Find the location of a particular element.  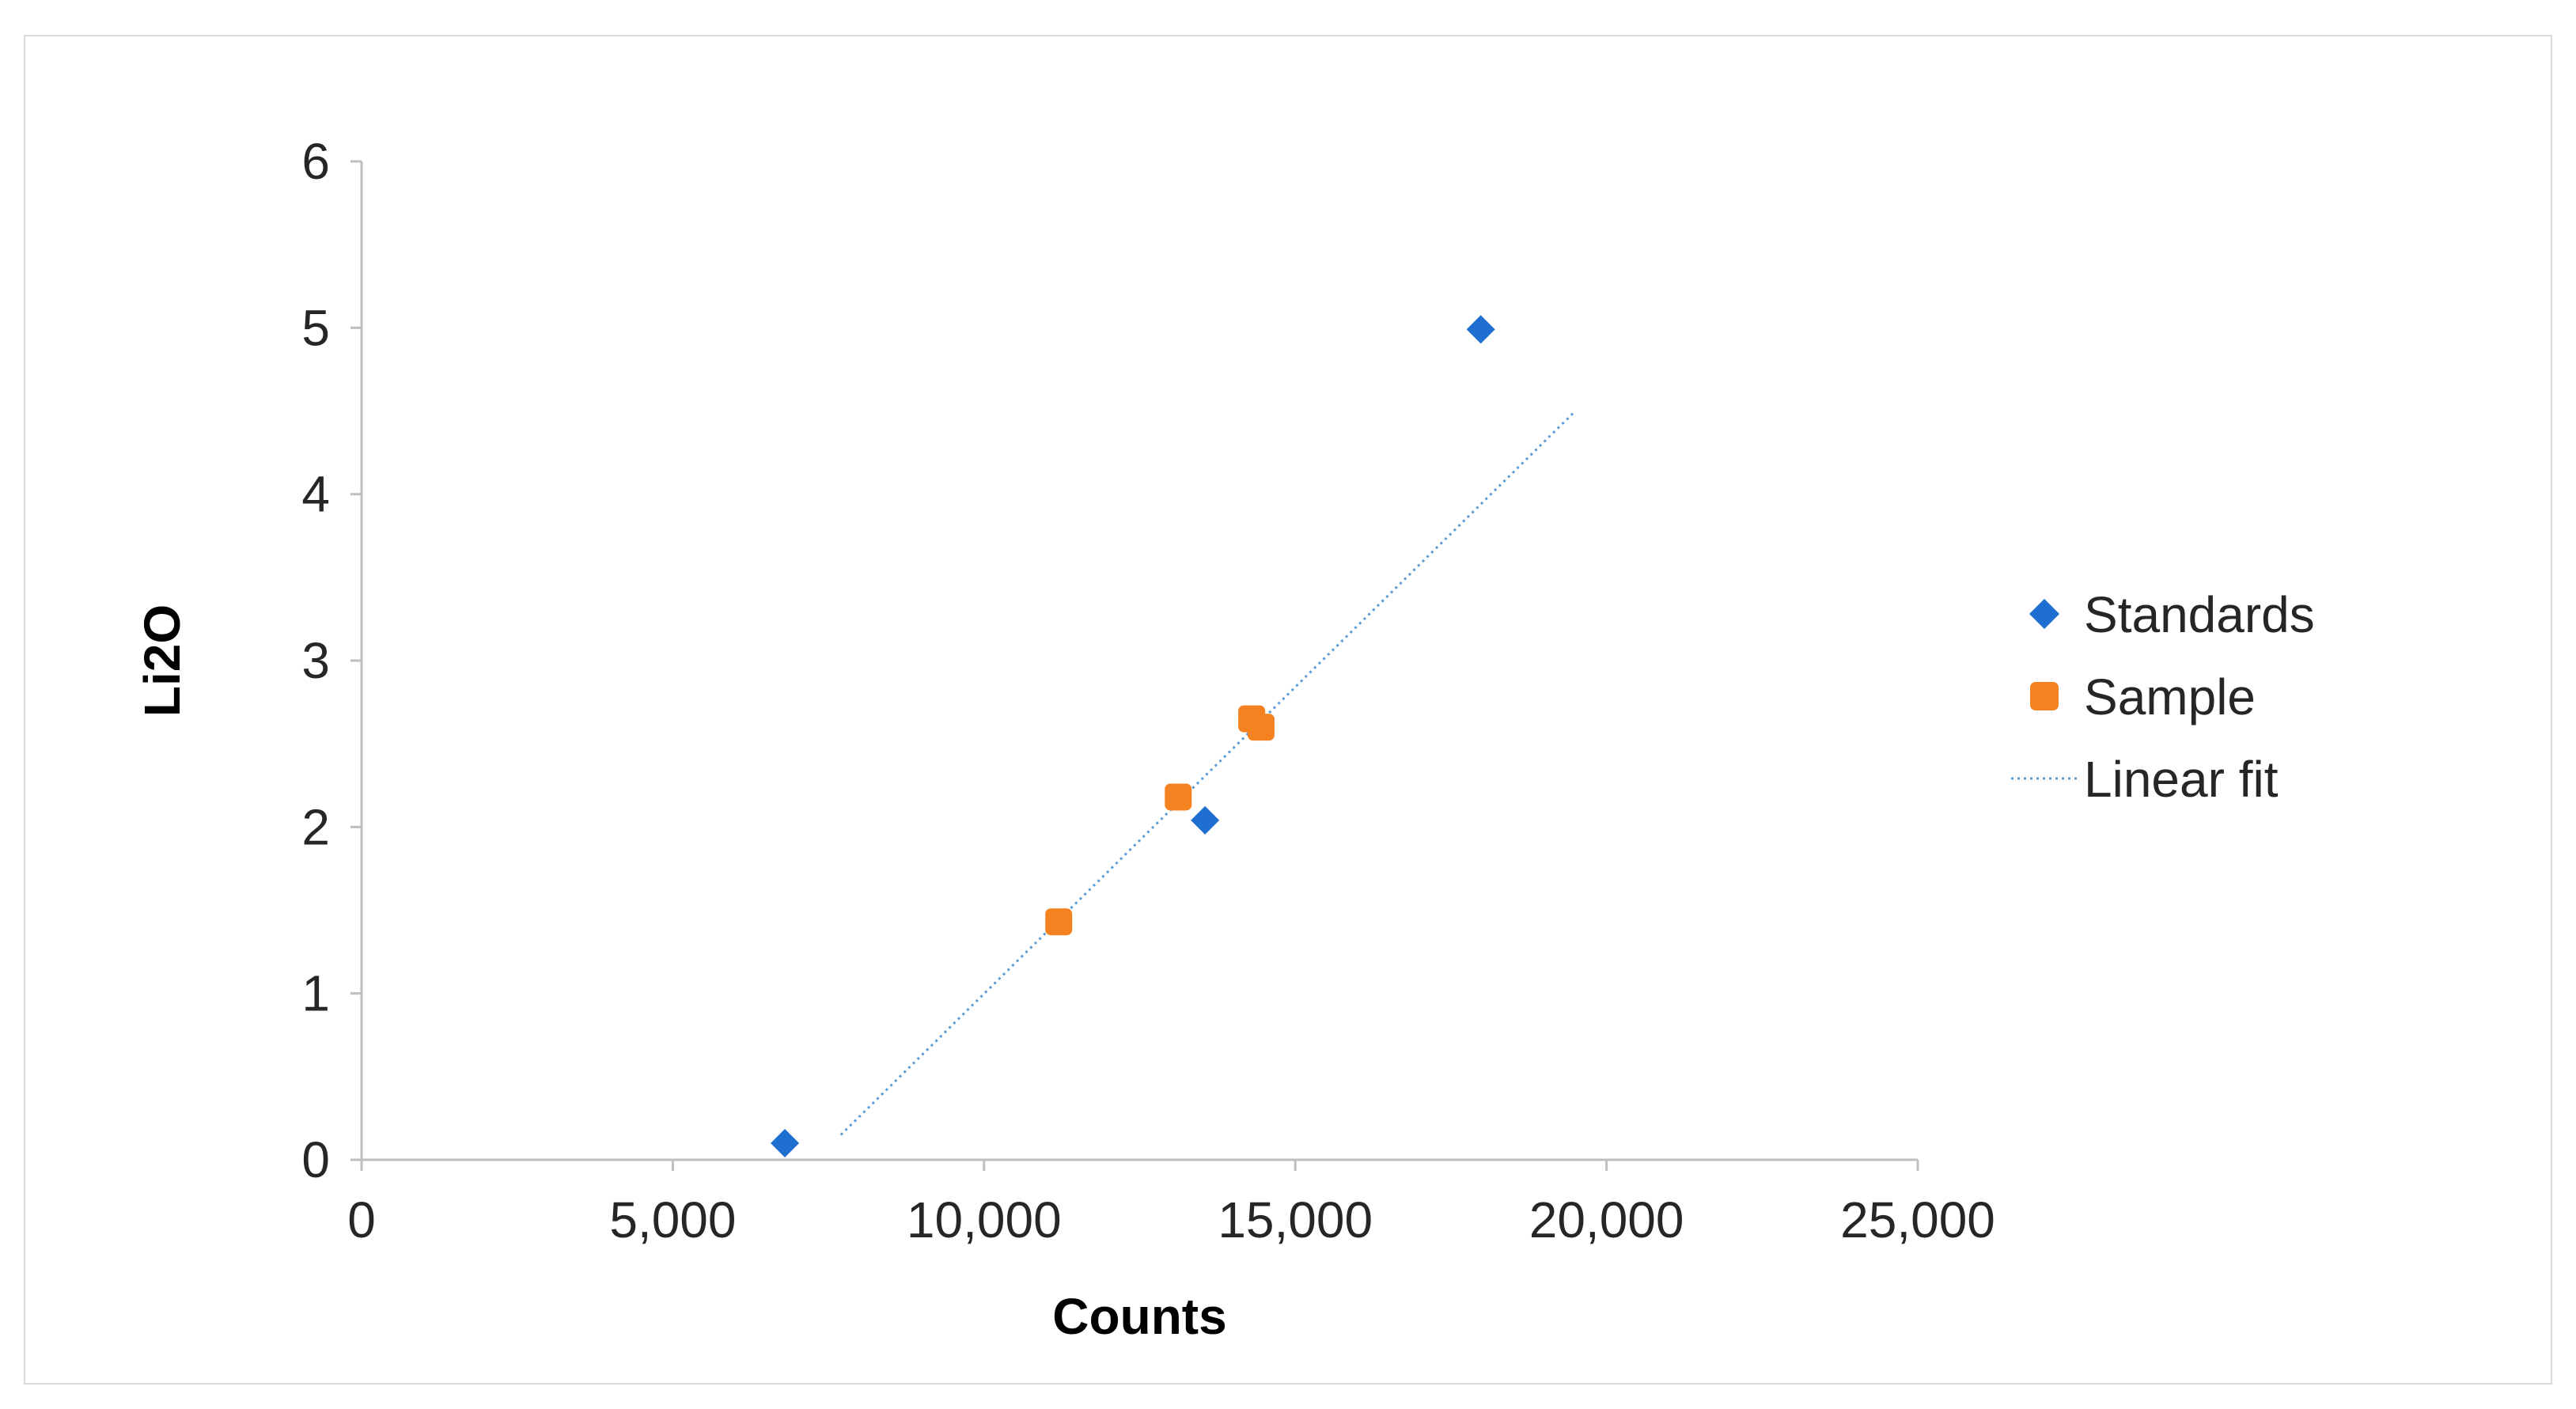

x-tick-label: 25,000 is located at coordinates (1917, 1219).